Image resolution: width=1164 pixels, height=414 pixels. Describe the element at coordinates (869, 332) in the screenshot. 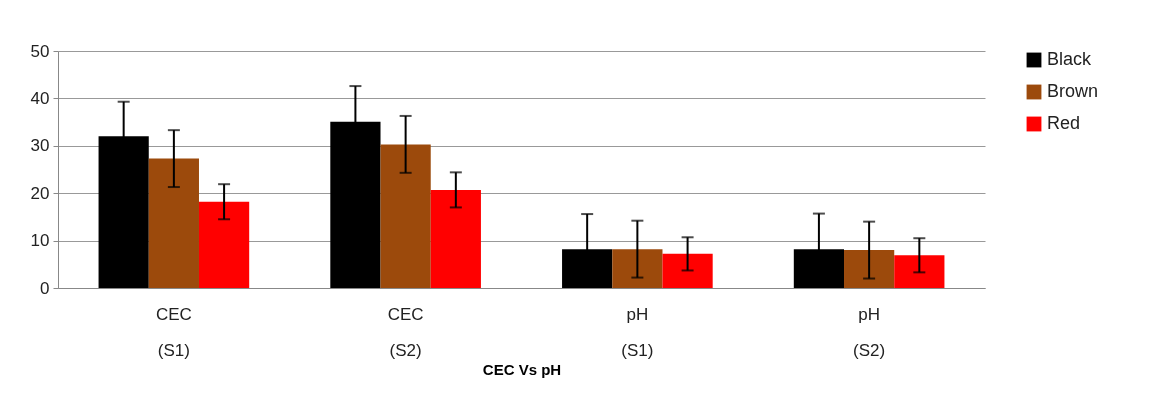

I see `x-tick-label: pH (S2)` at that location.